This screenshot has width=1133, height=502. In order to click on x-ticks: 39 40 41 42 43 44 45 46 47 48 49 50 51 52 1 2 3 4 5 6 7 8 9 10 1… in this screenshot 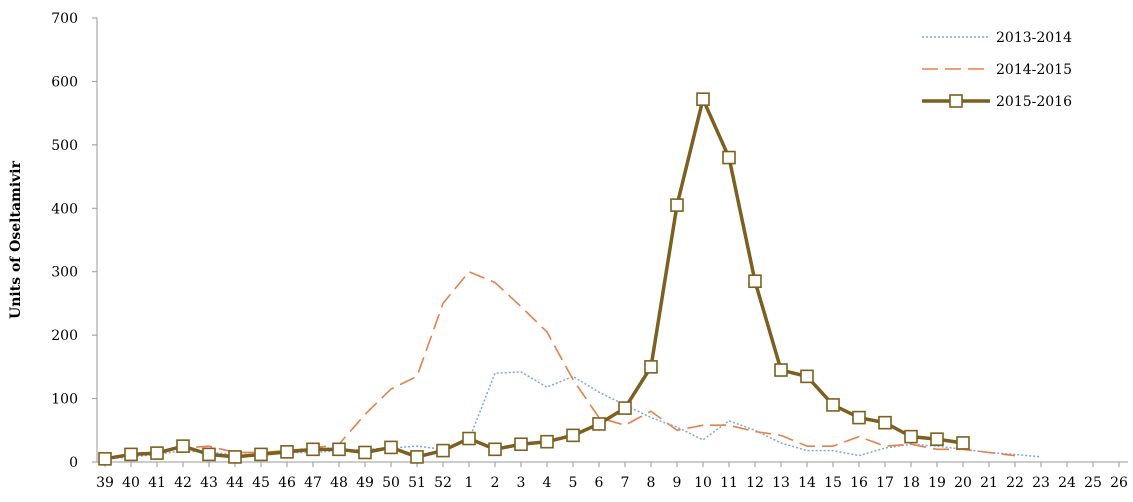, I will do `click(612, 476)`.